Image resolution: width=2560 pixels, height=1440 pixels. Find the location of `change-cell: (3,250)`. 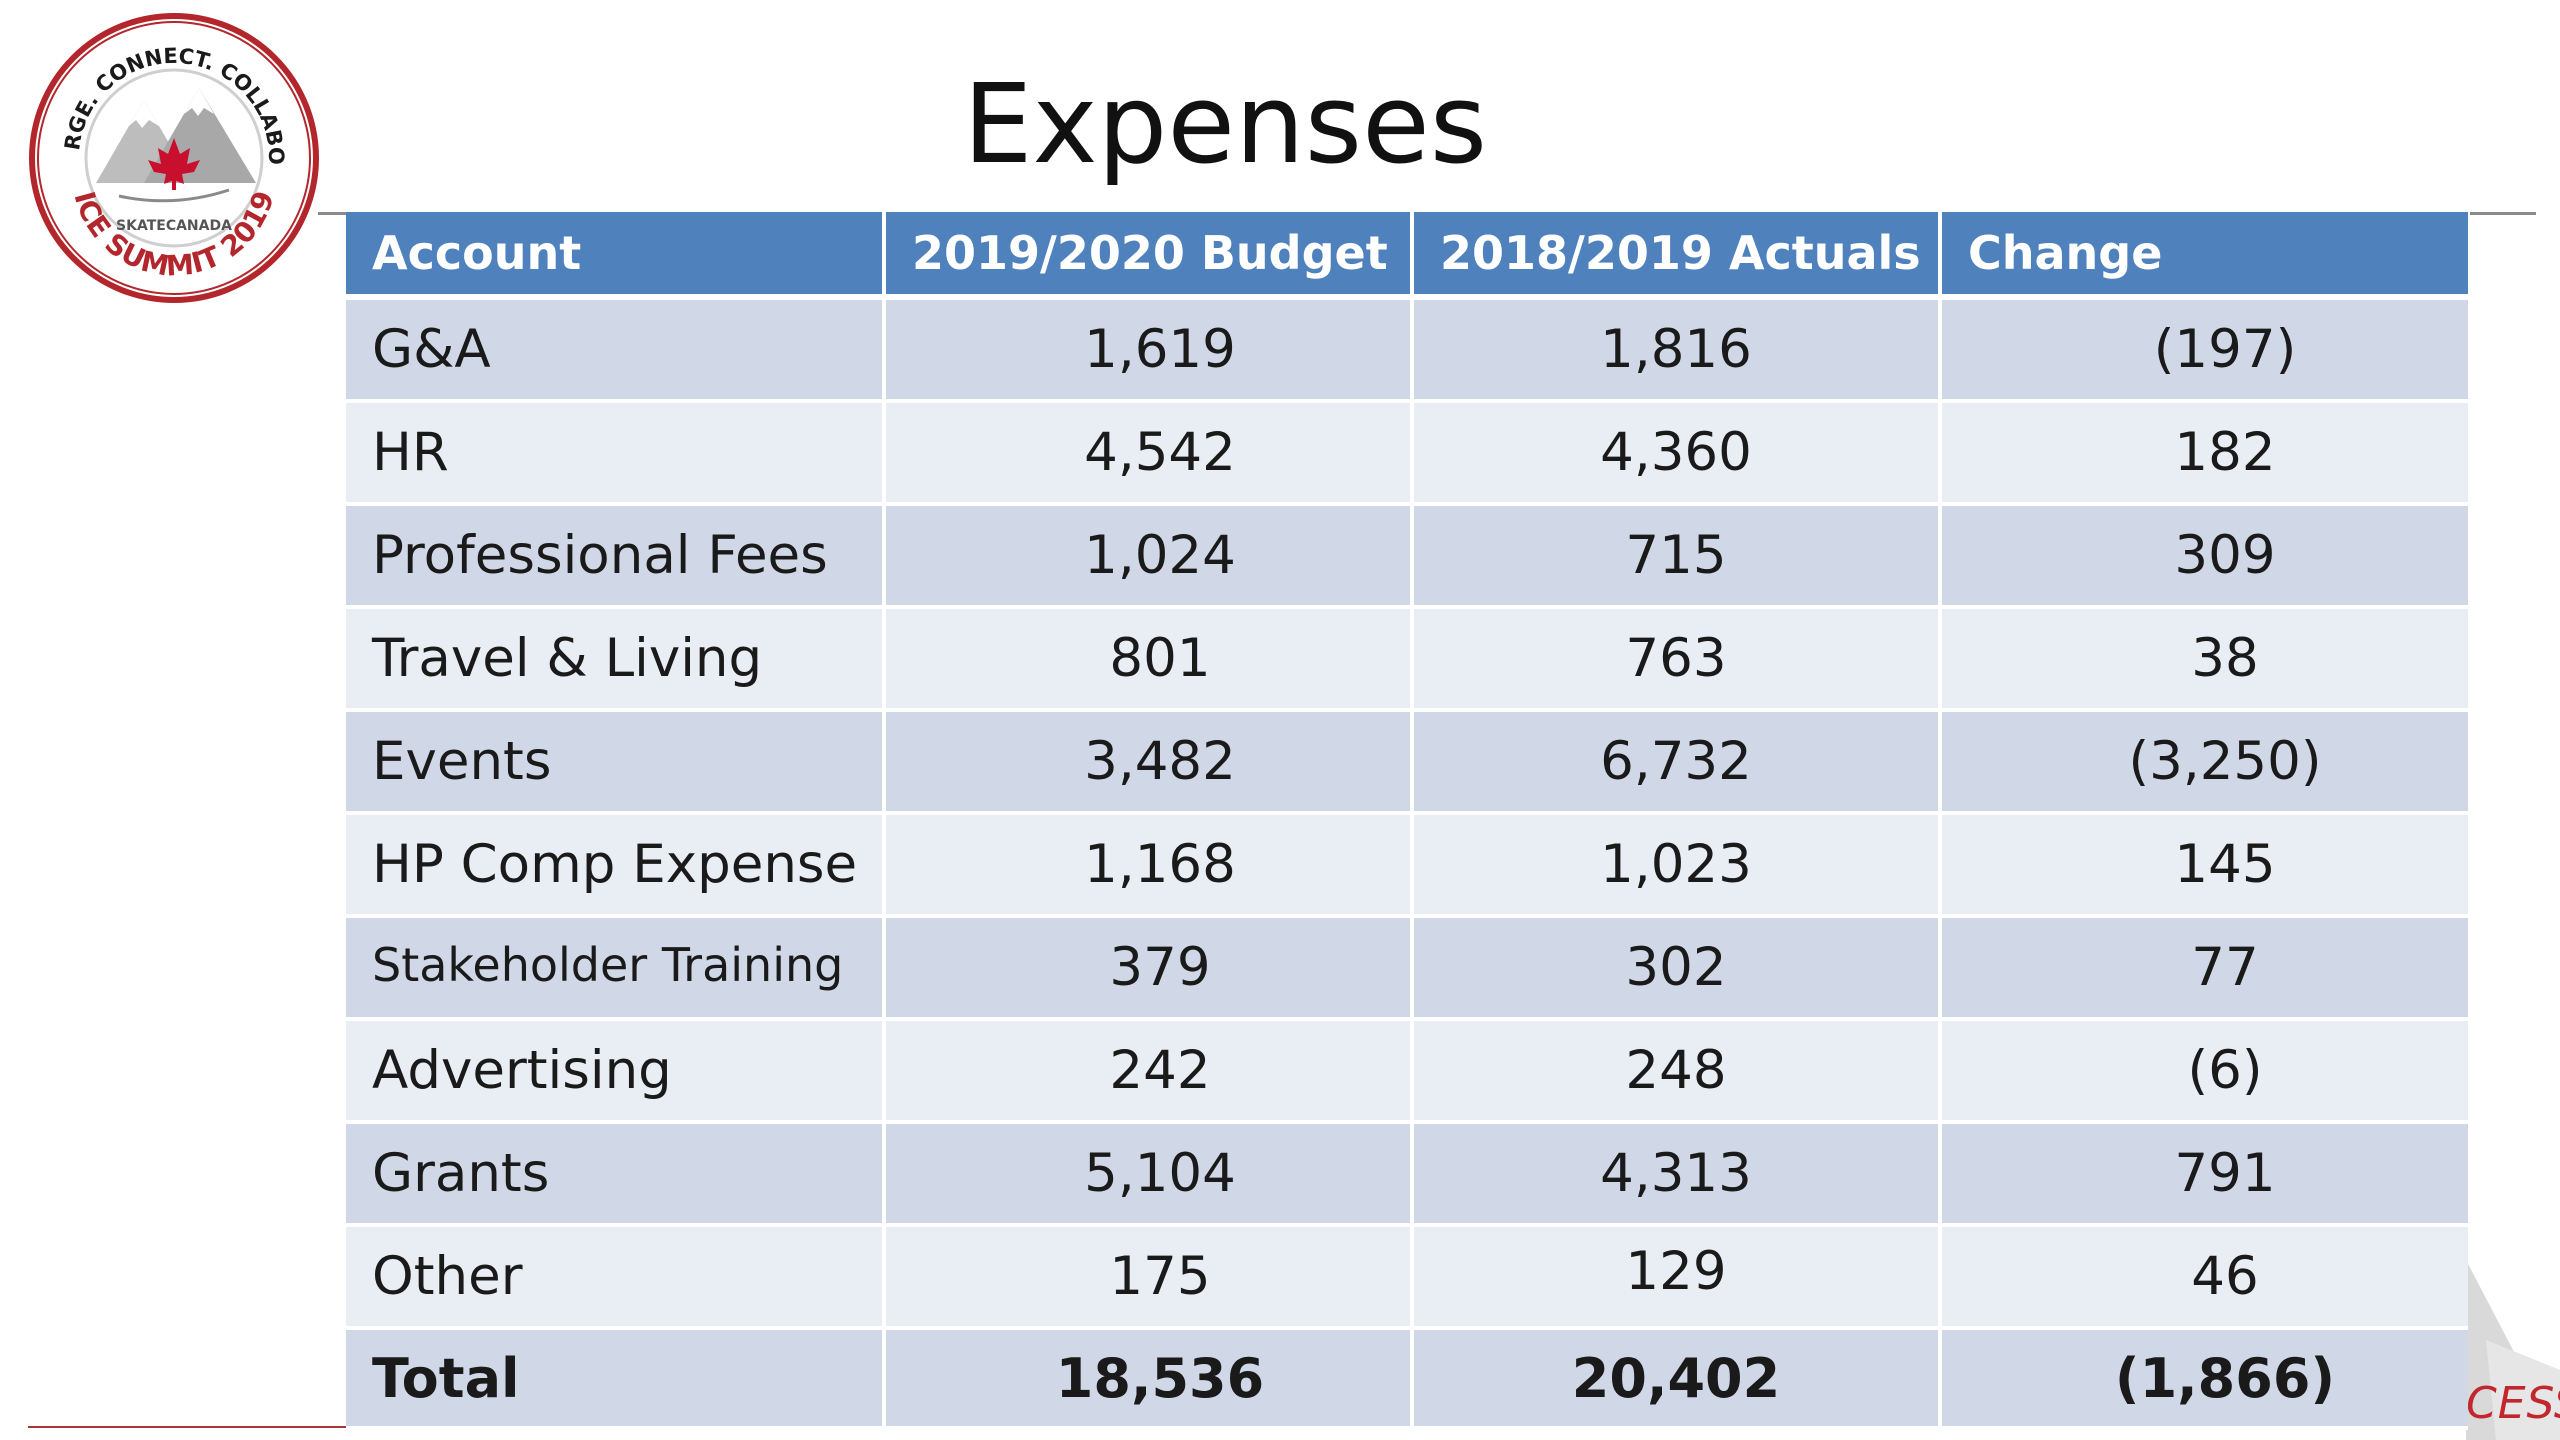

change-cell: (3,250) is located at coordinates (2205, 763).